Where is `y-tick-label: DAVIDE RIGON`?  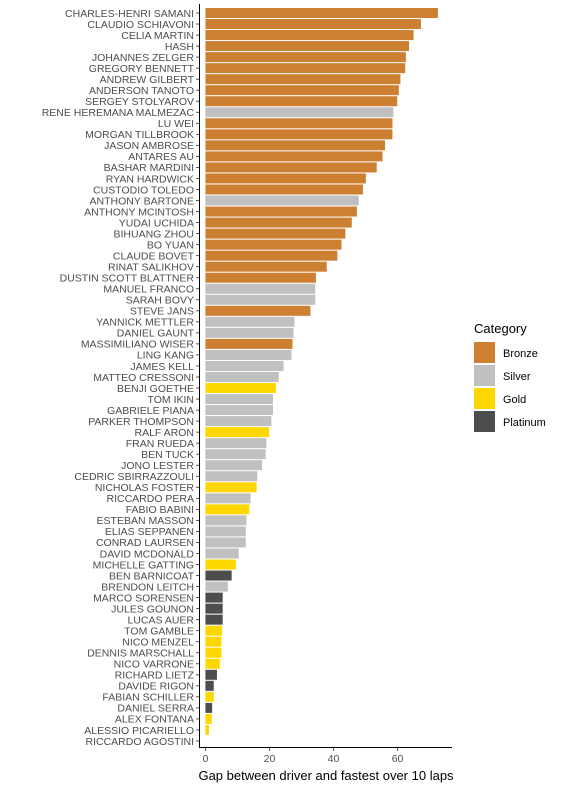 y-tick-label: DAVIDE RIGON is located at coordinates (156, 687).